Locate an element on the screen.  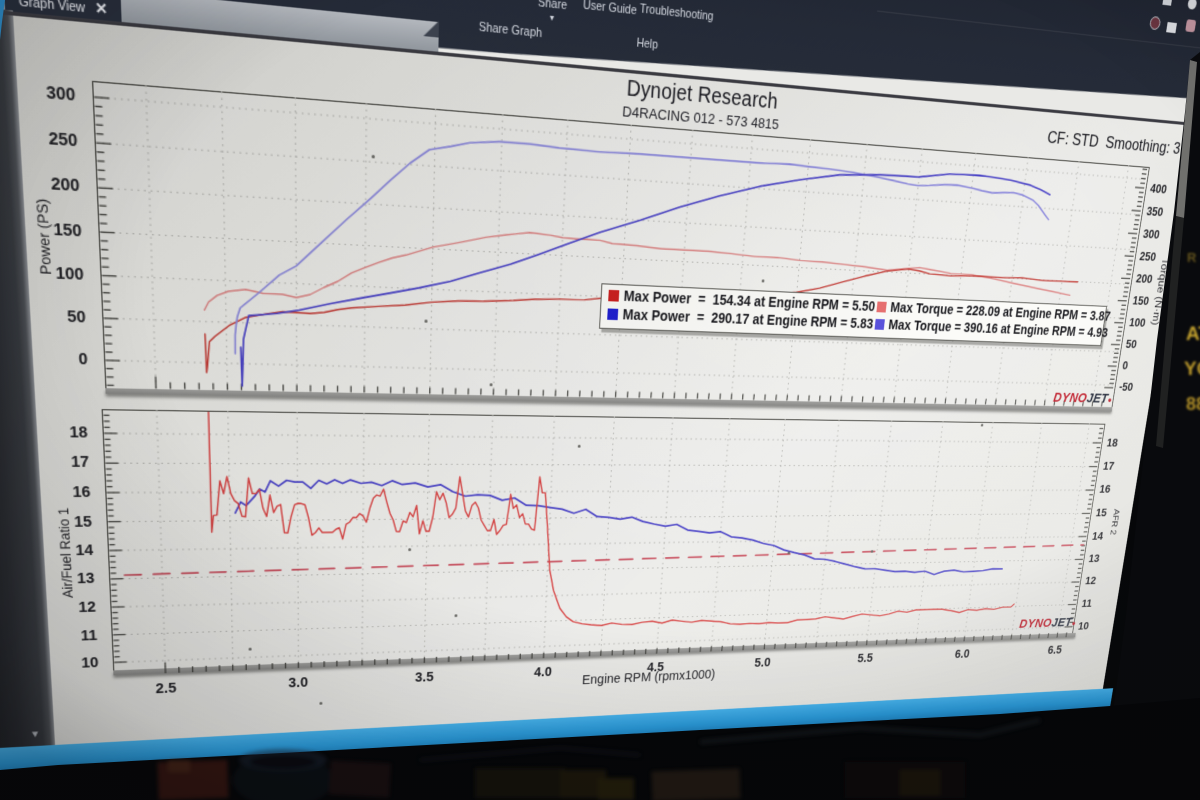
svg-text: ATI is located at coordinates (1193, 334).